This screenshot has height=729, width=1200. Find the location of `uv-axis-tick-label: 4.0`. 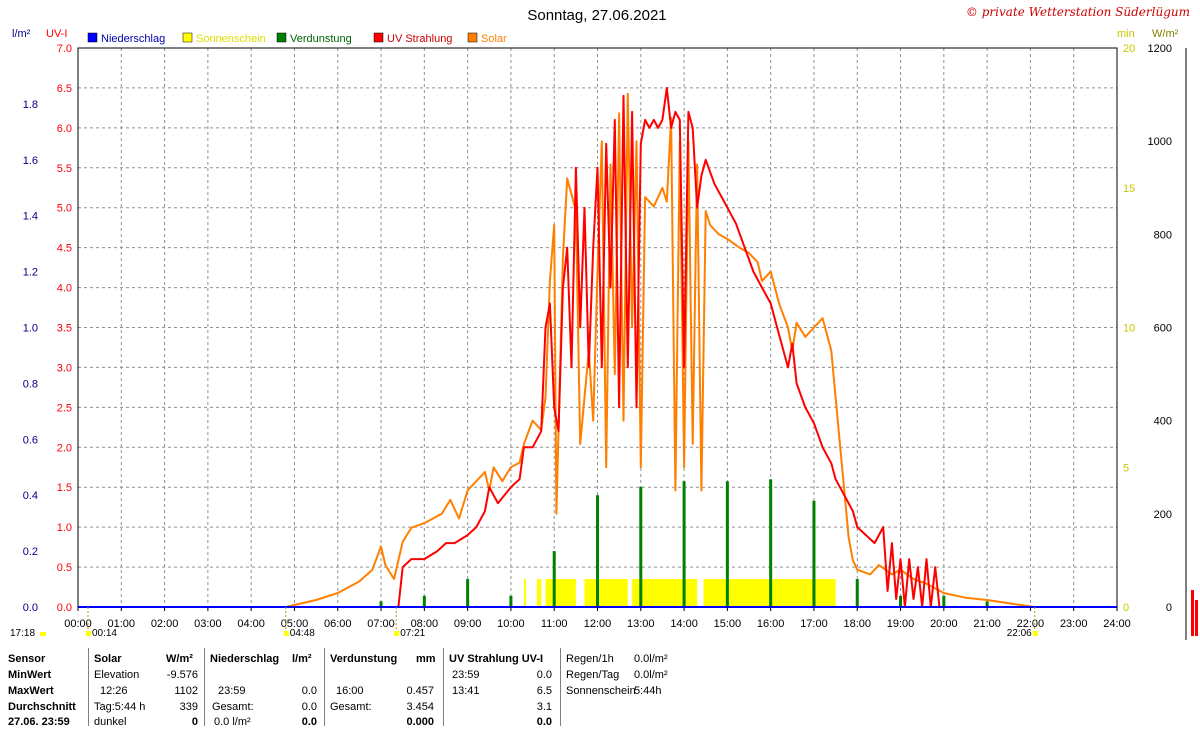

uv-axis-tick-label: 4.0 is located at coordinates (64, 289).